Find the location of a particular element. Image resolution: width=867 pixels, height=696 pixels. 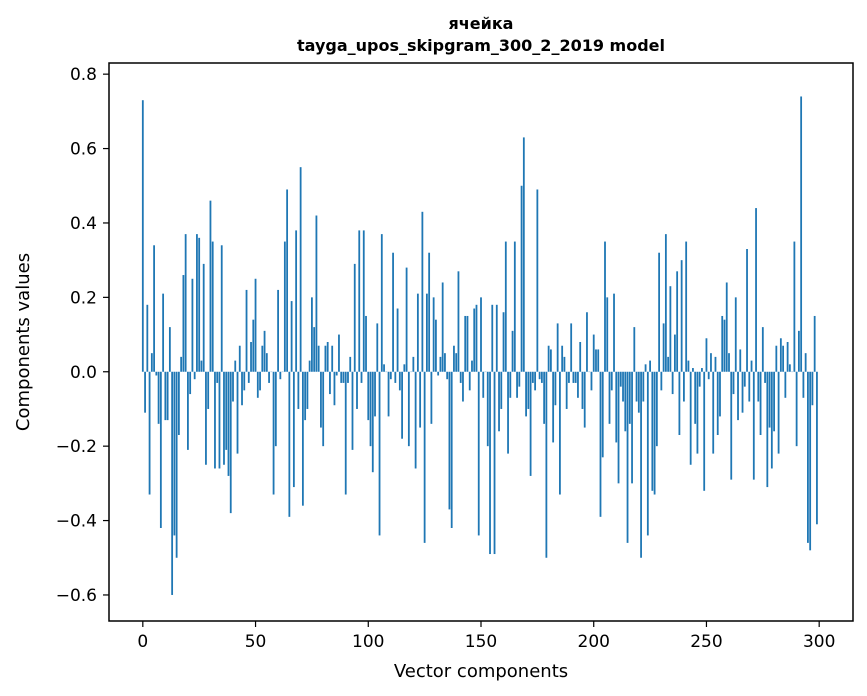

x-tick-label: 50 is located at coordinates (256, 642).